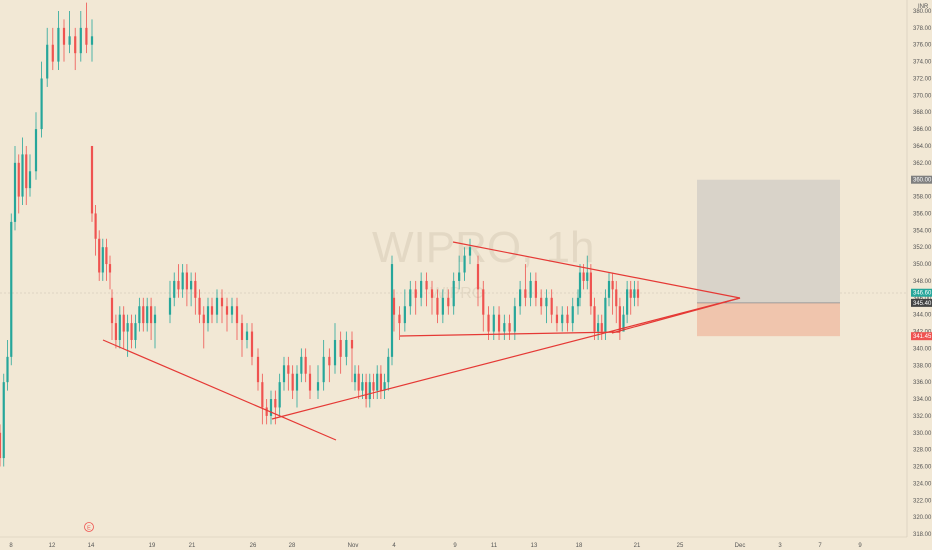 The height and width of the screenshot is (550, 932). What do you see at coordinates (768, 319) in the screenshot?
I see `stop-zone` at bounding box center [768, 319].